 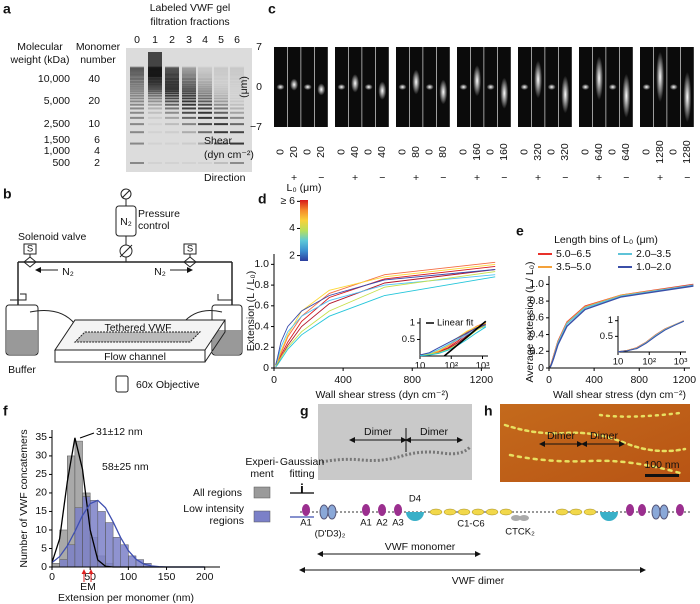 I want to click on afm-molecules, so click(x=595, y=443).